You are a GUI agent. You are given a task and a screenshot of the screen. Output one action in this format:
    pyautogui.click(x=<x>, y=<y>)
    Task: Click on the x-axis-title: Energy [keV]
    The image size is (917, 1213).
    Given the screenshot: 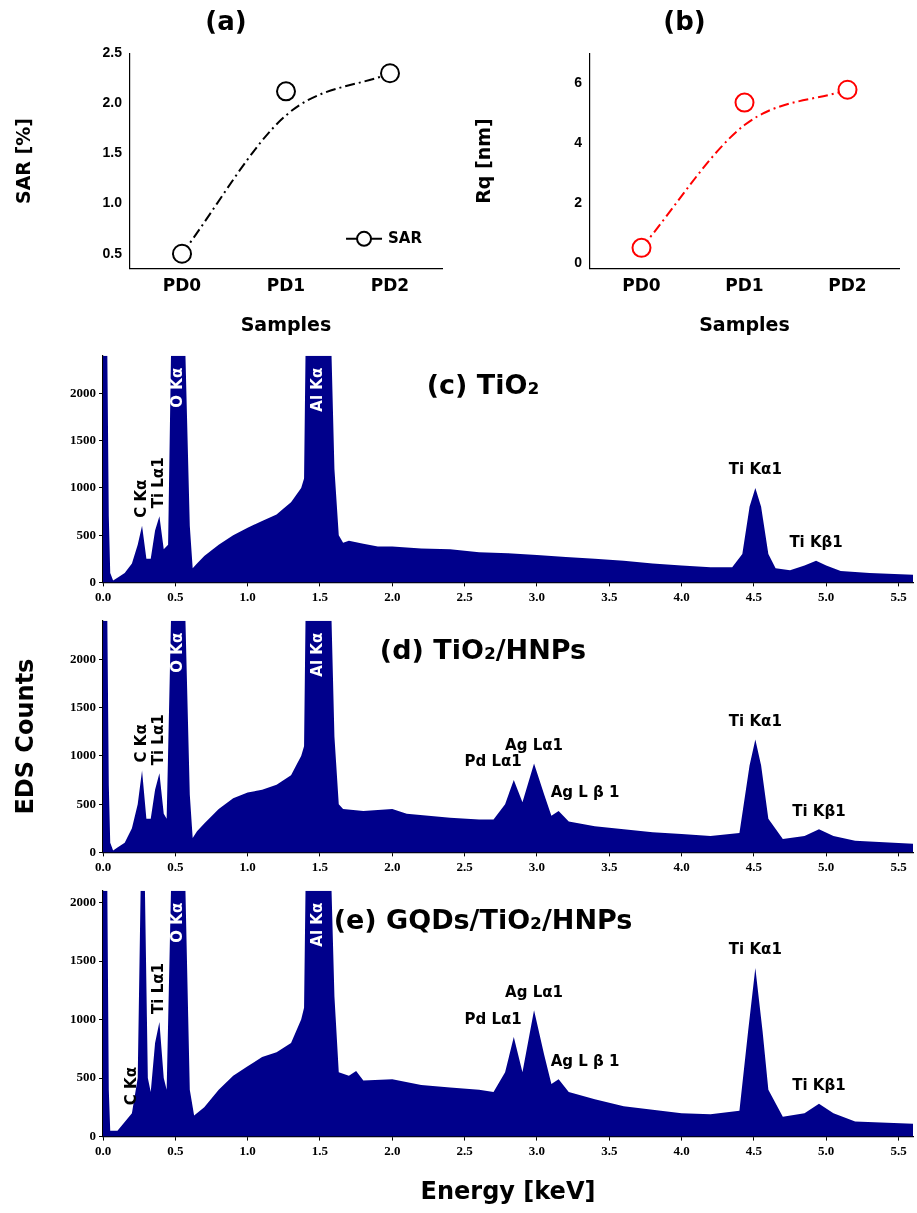 What is the action you would take?
    pyautogui.click(x=508, y=1190)
    